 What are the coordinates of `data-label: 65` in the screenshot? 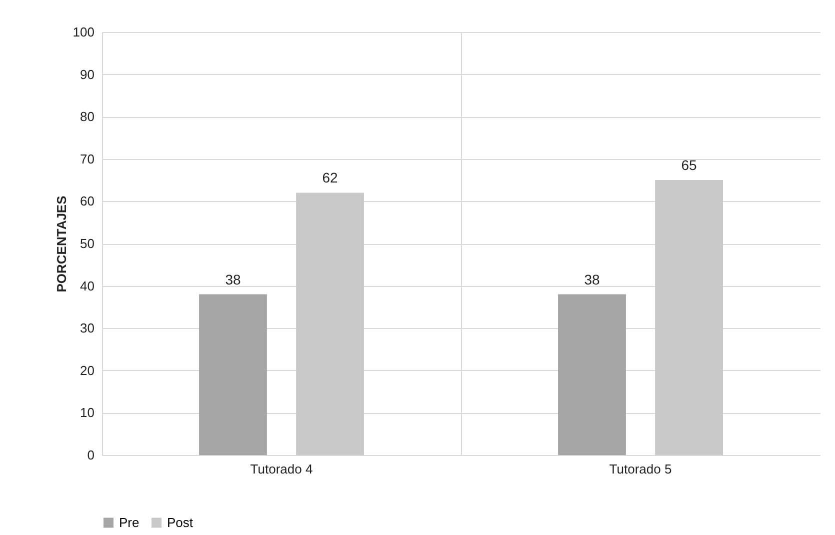 It's located at (689, 165).